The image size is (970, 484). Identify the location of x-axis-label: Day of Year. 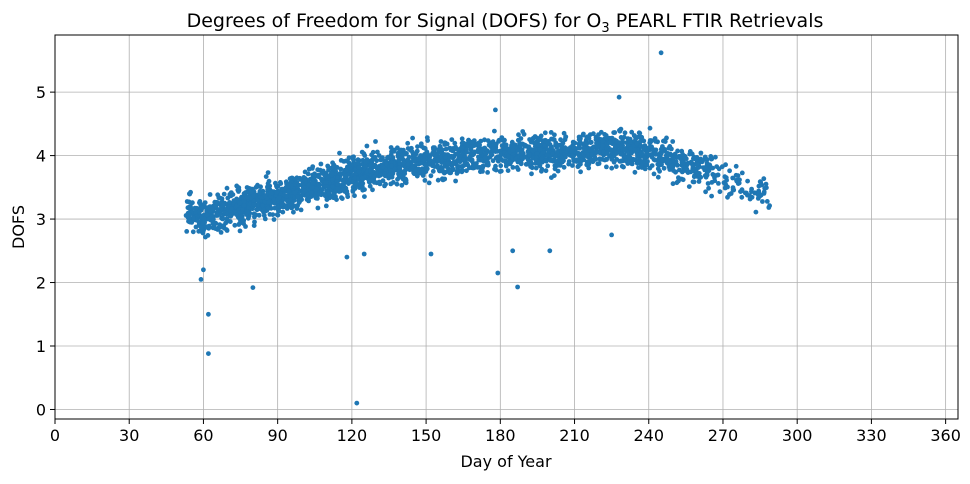
(505, 461).